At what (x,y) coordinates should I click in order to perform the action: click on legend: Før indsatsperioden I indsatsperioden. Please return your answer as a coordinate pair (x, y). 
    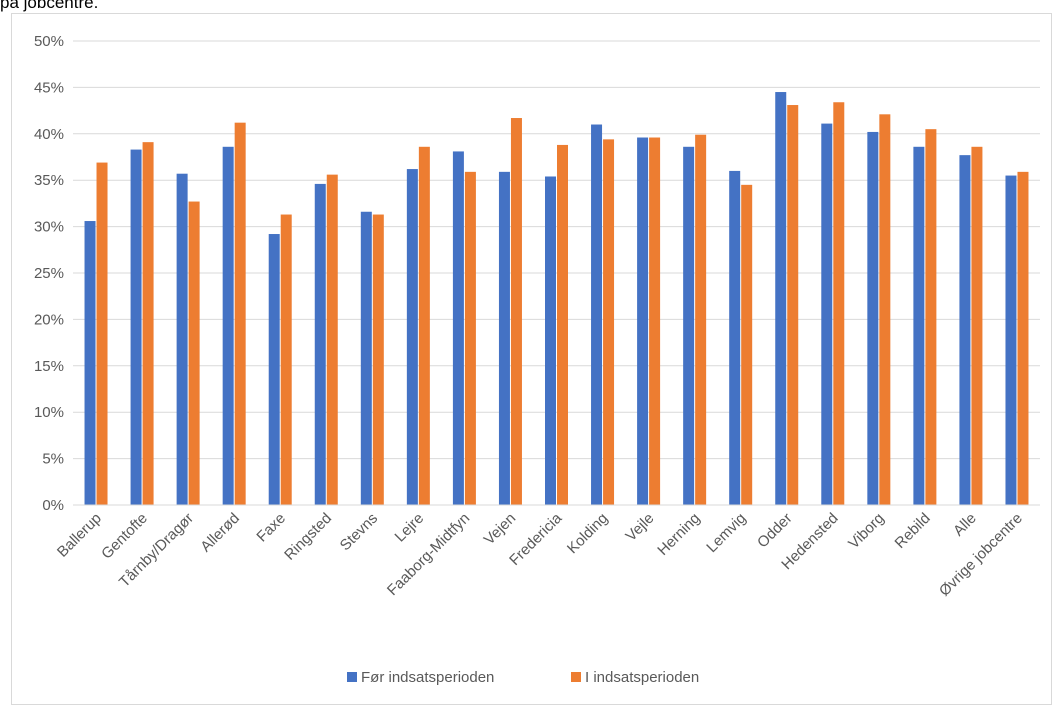
    Looking at the image, I should click on (523, 677).